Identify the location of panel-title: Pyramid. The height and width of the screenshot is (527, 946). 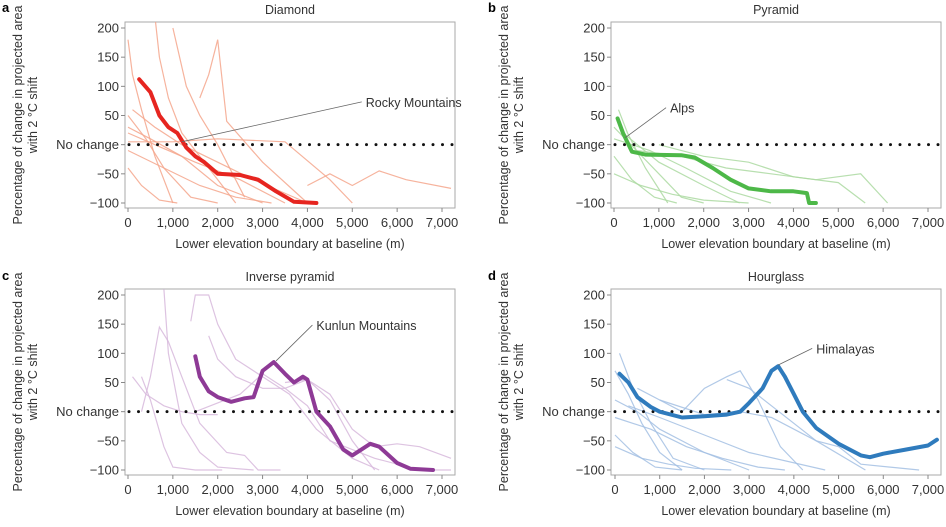
(776, 10).